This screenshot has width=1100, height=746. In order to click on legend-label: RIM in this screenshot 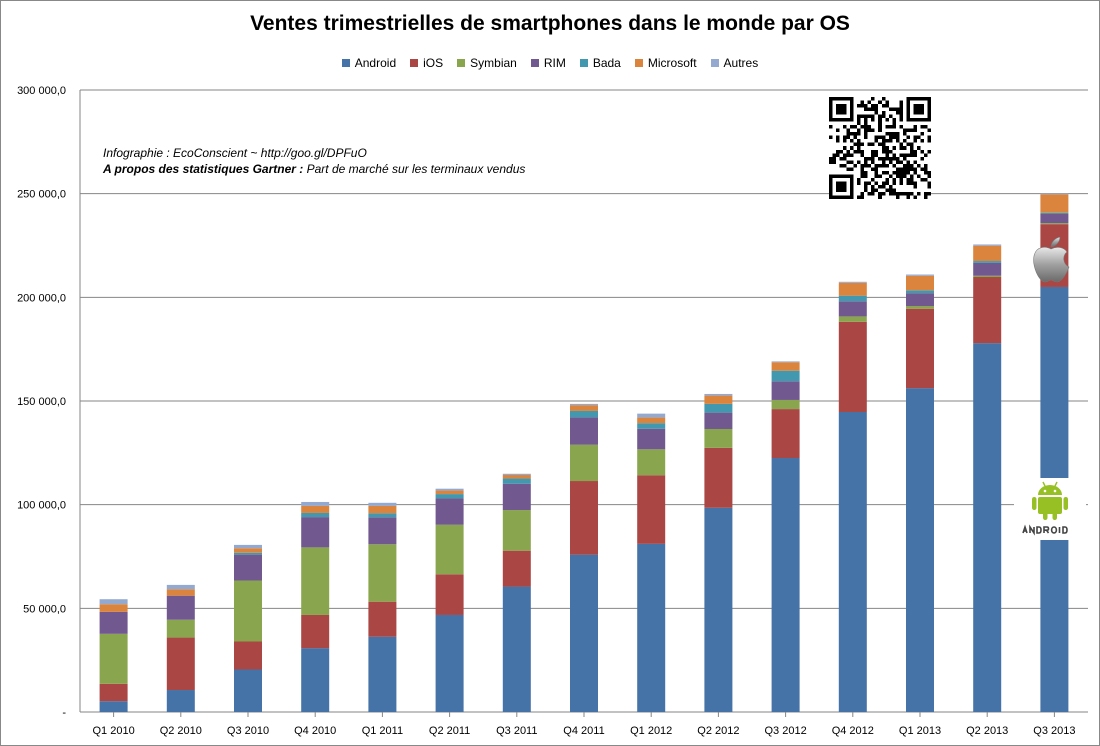, I will do `click(554, 63)`.